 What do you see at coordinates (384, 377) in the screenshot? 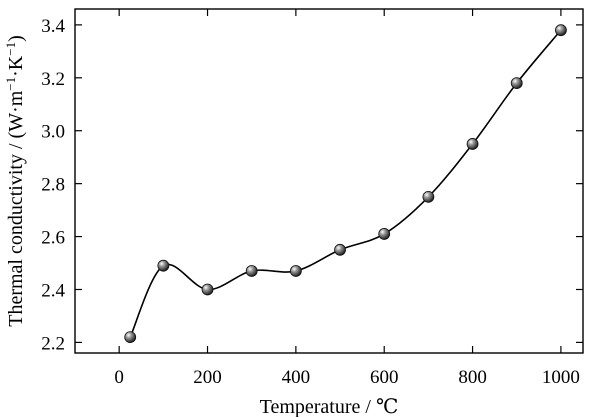
I see `x-tick-label: 600` at bounding box center [384, 377].